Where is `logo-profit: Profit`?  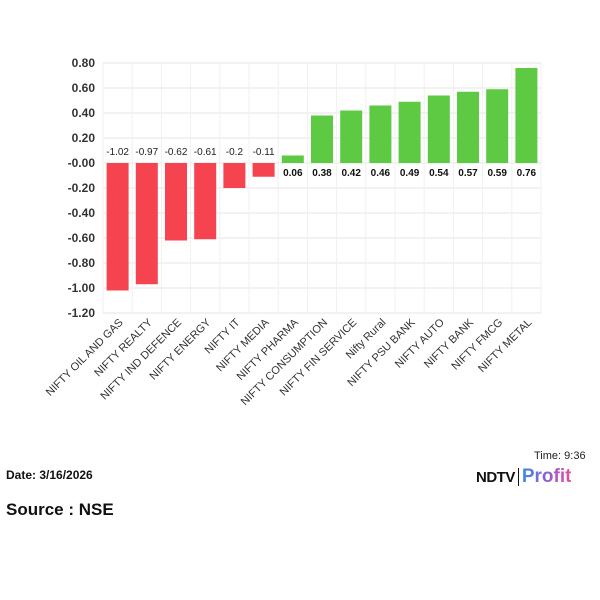
logo-profit: Profit is located at coordinates (546, 476).